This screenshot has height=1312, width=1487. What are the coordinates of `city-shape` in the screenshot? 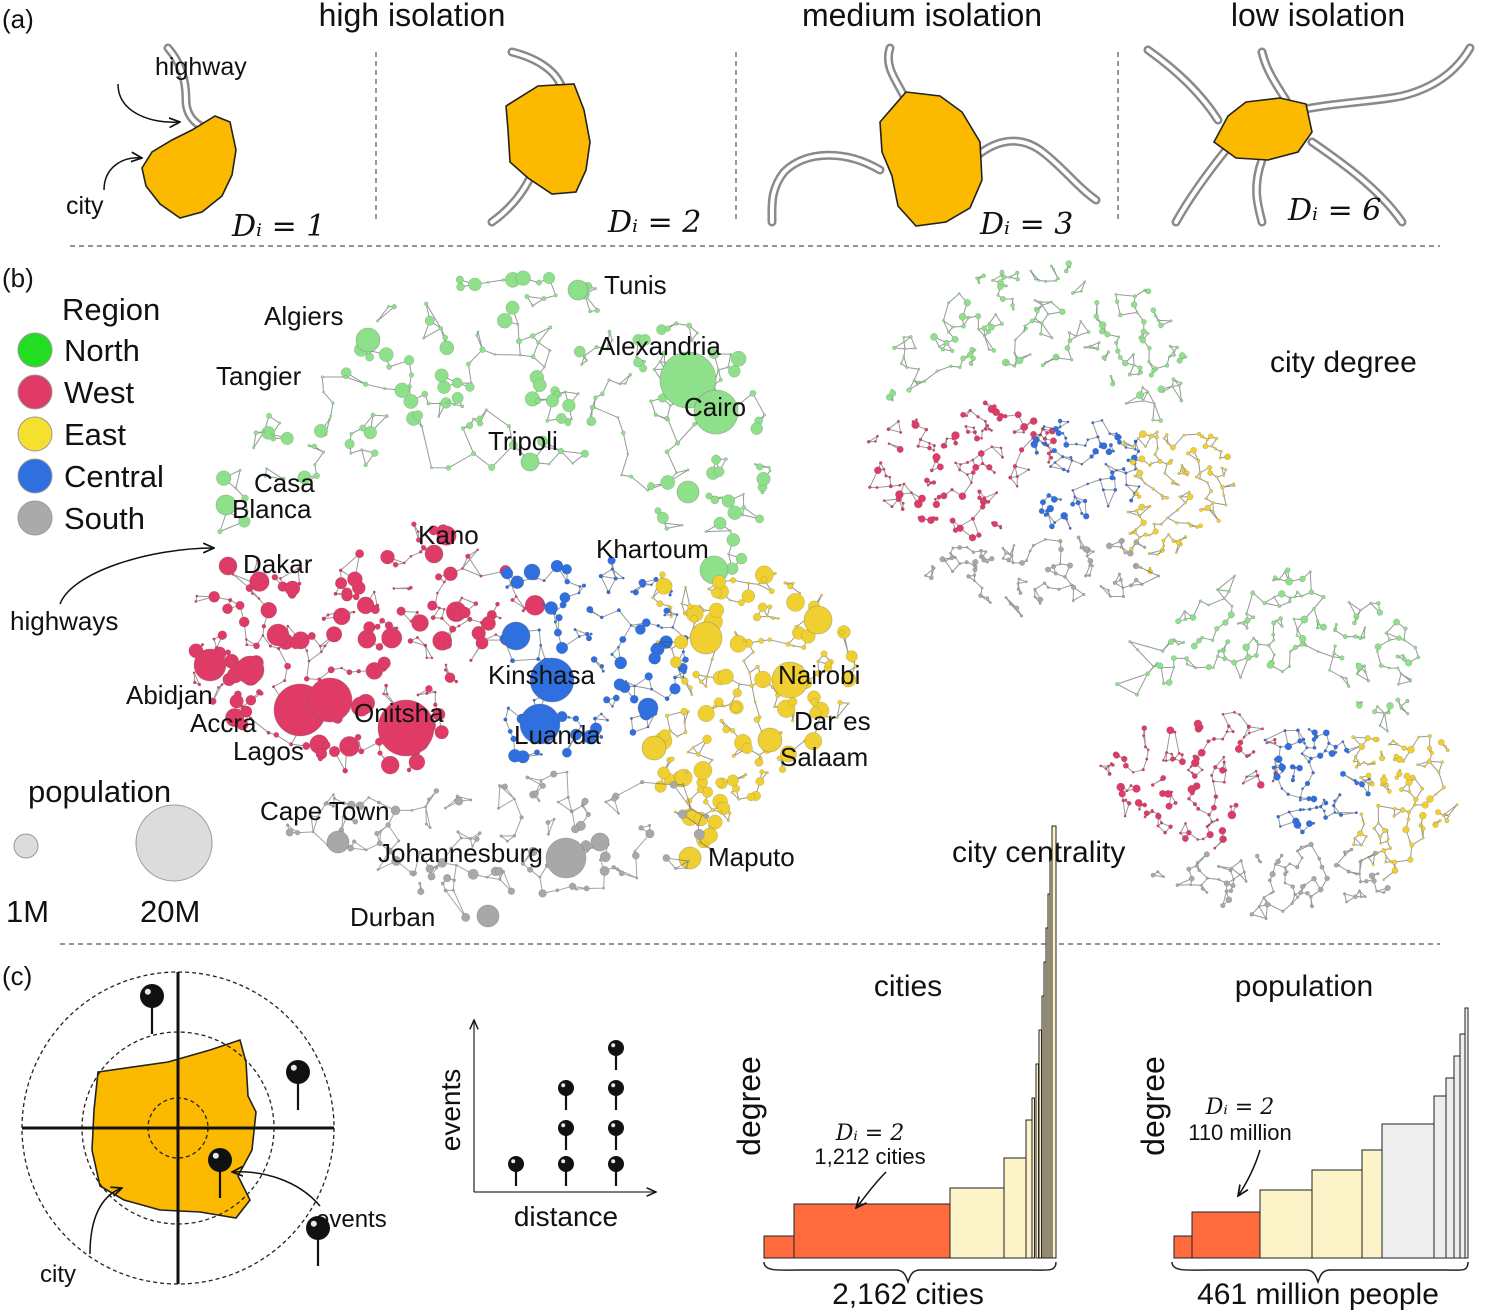 It's located at (189, 167).